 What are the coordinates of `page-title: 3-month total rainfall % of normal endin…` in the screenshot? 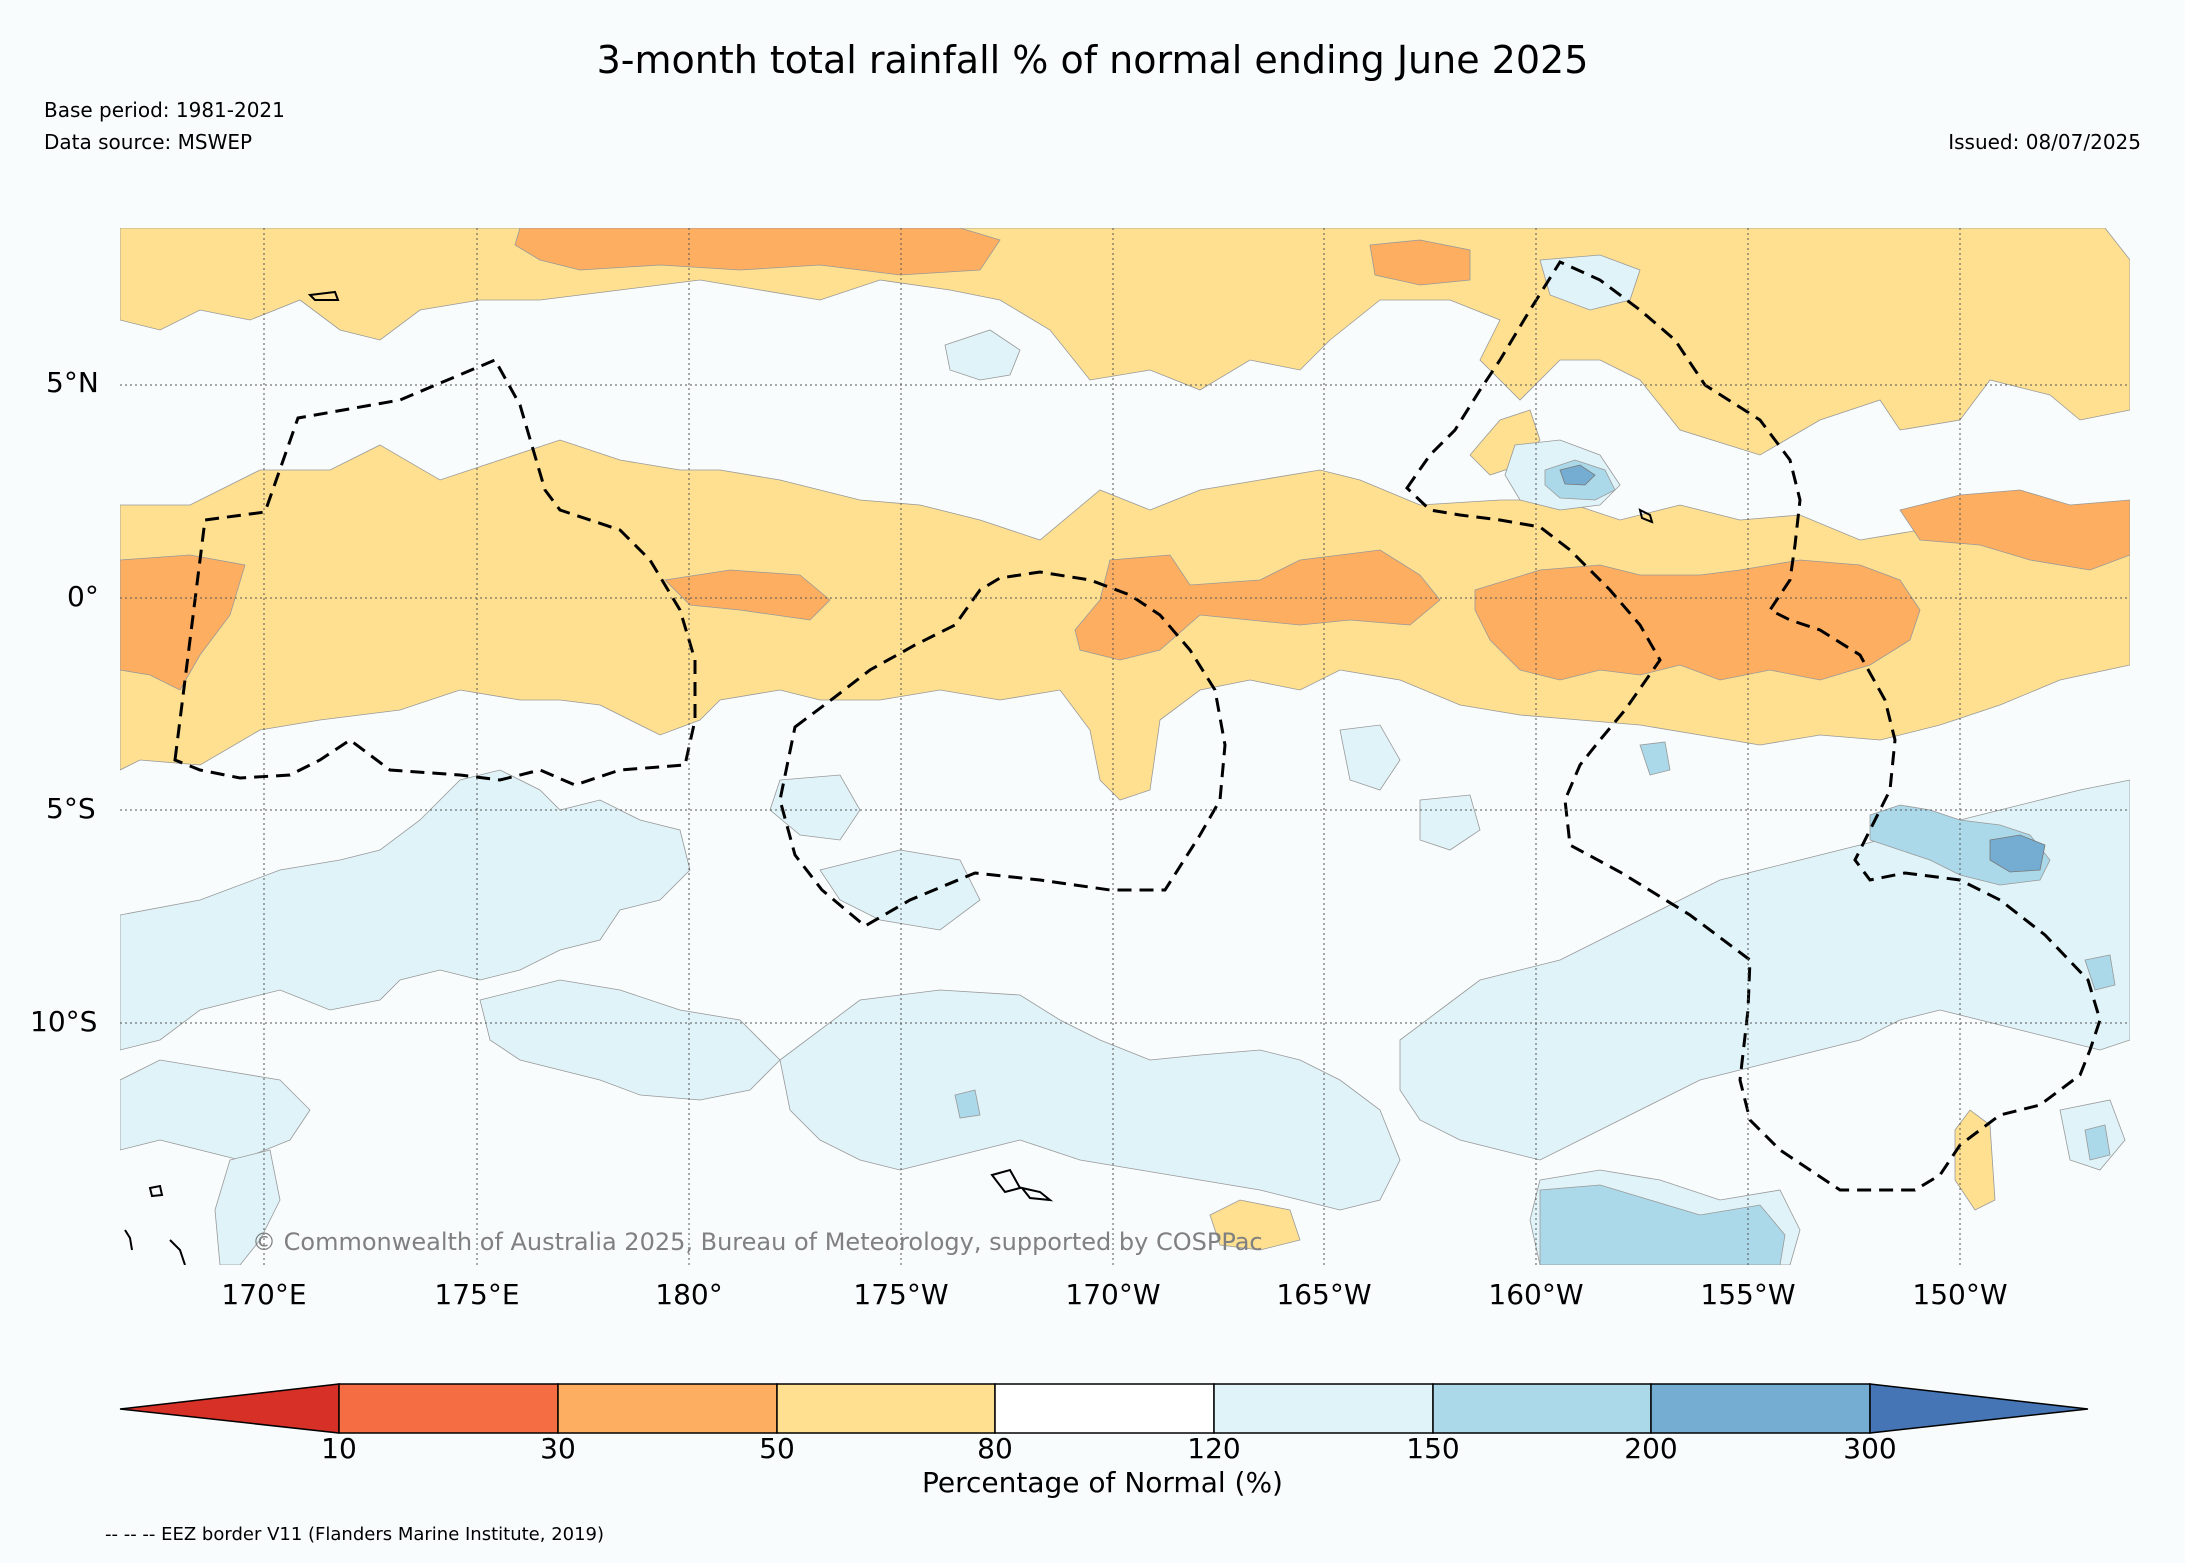 It's located at (1092, 60).